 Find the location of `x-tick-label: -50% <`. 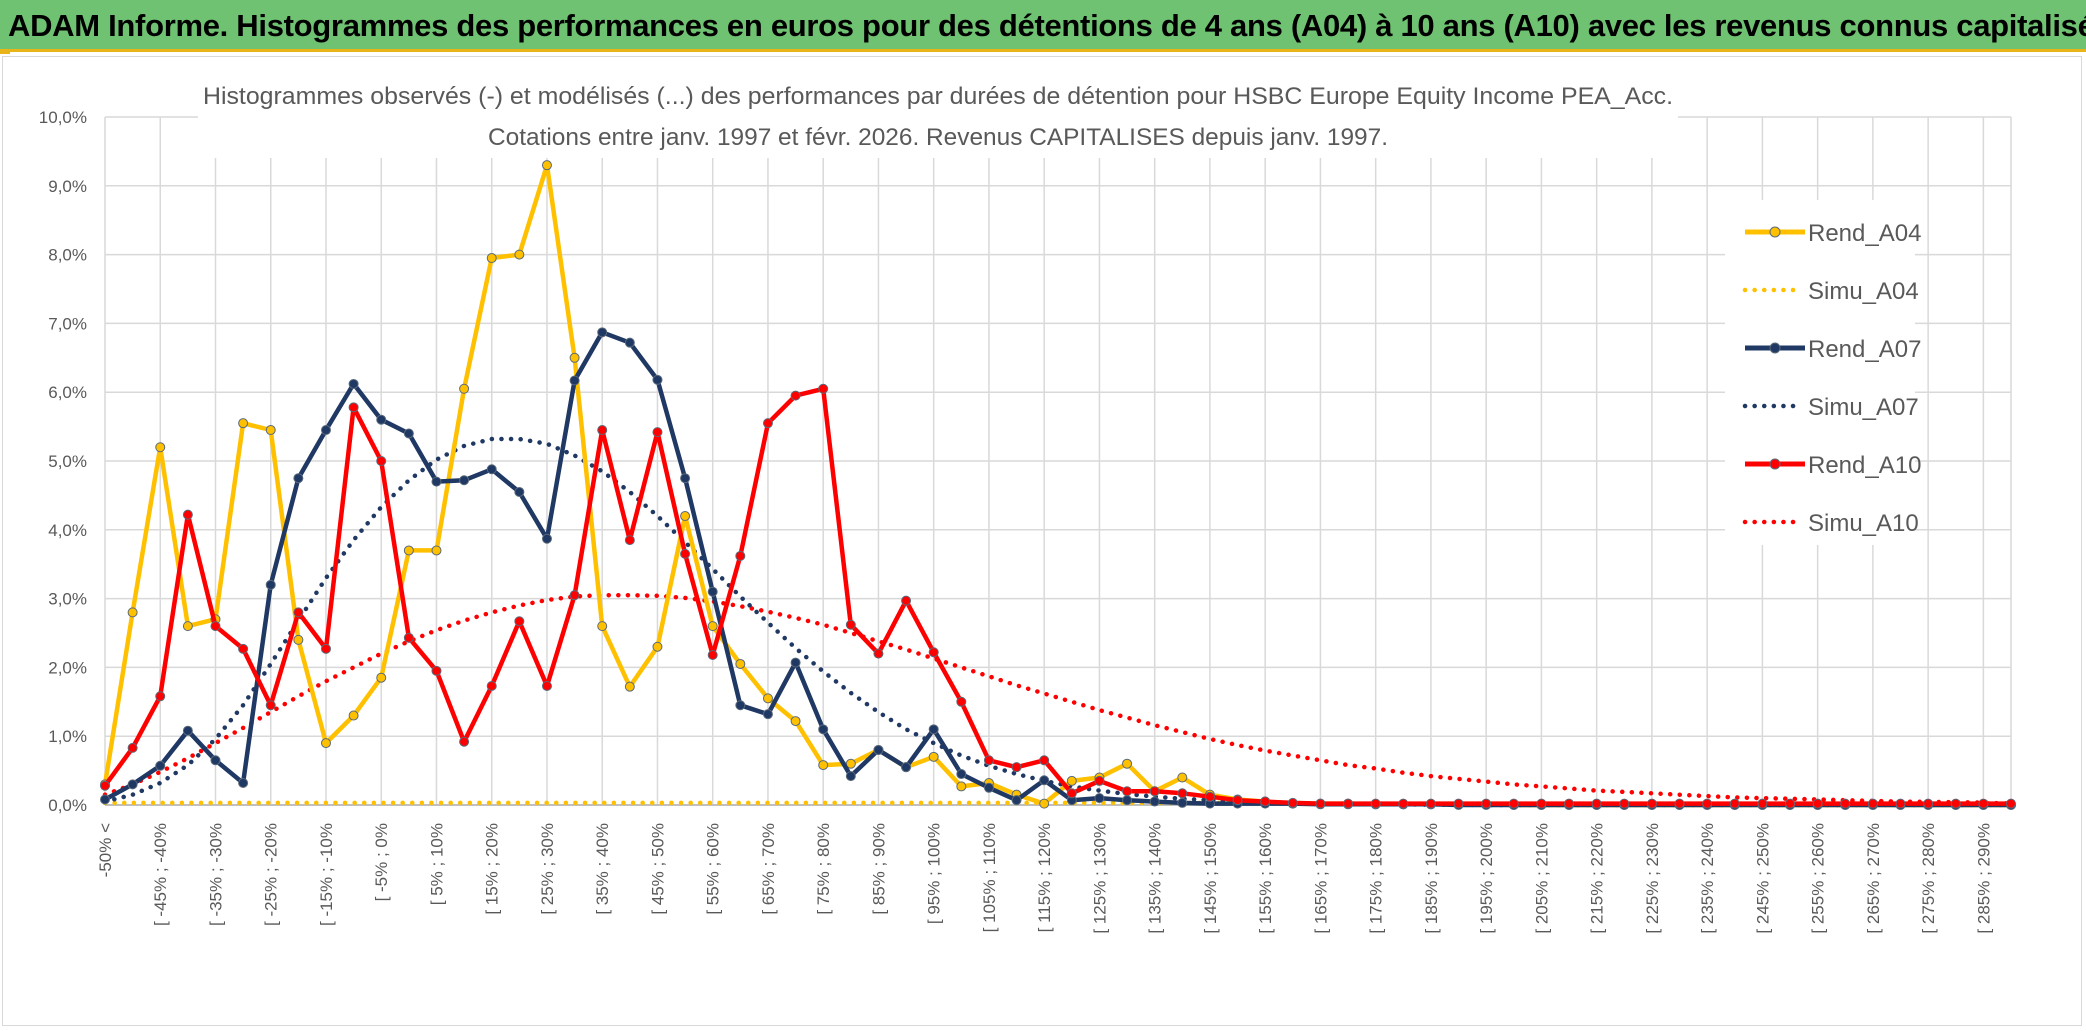

x-tick-label: -50% < is located at coordinates (105, 850).